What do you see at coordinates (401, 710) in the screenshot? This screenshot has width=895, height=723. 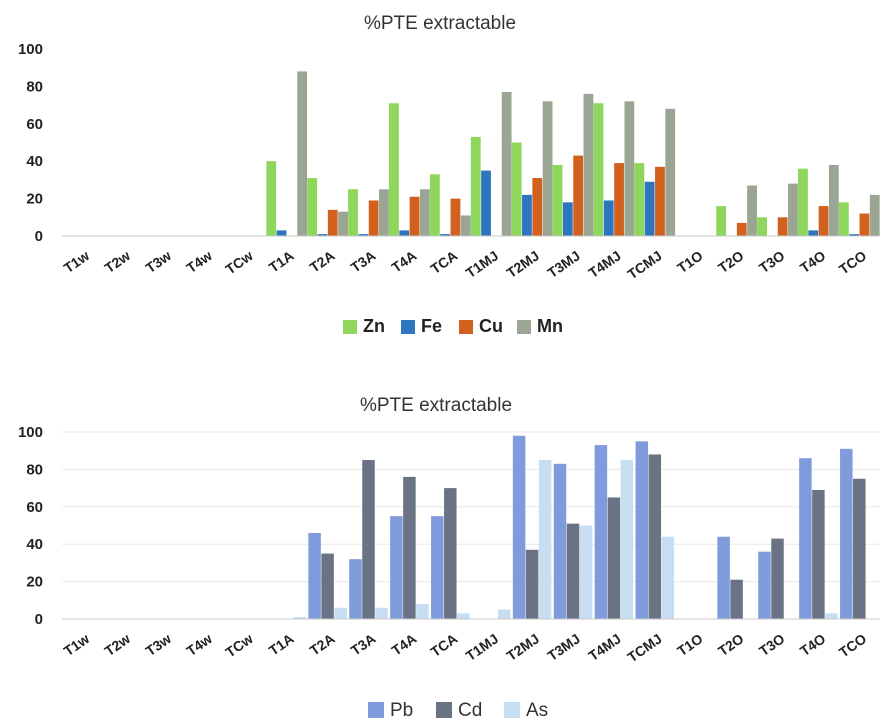 I see `legend-label-pb: Pb` at bounding box center [401, 710].